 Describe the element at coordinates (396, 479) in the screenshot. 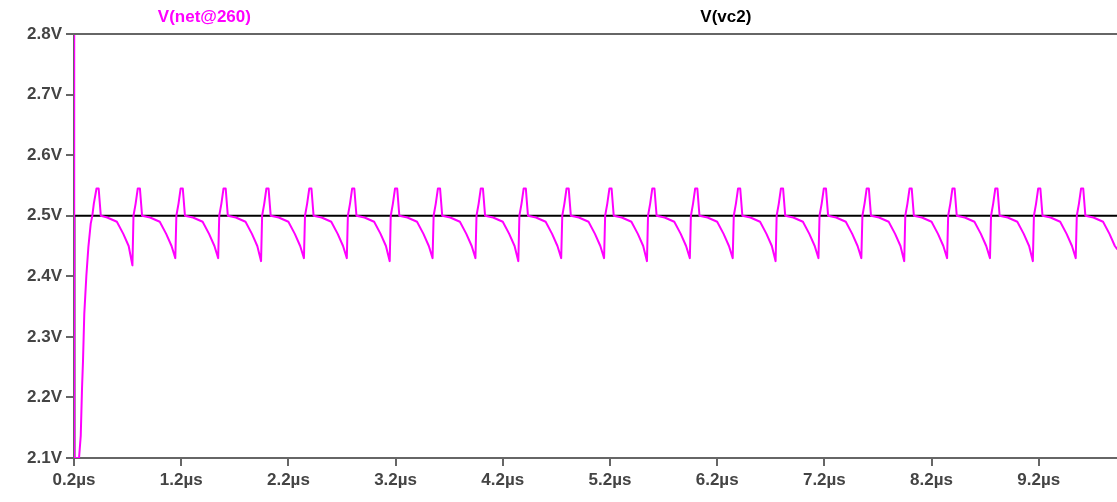

I see `x-tick-label: 3.2µs` at that location.